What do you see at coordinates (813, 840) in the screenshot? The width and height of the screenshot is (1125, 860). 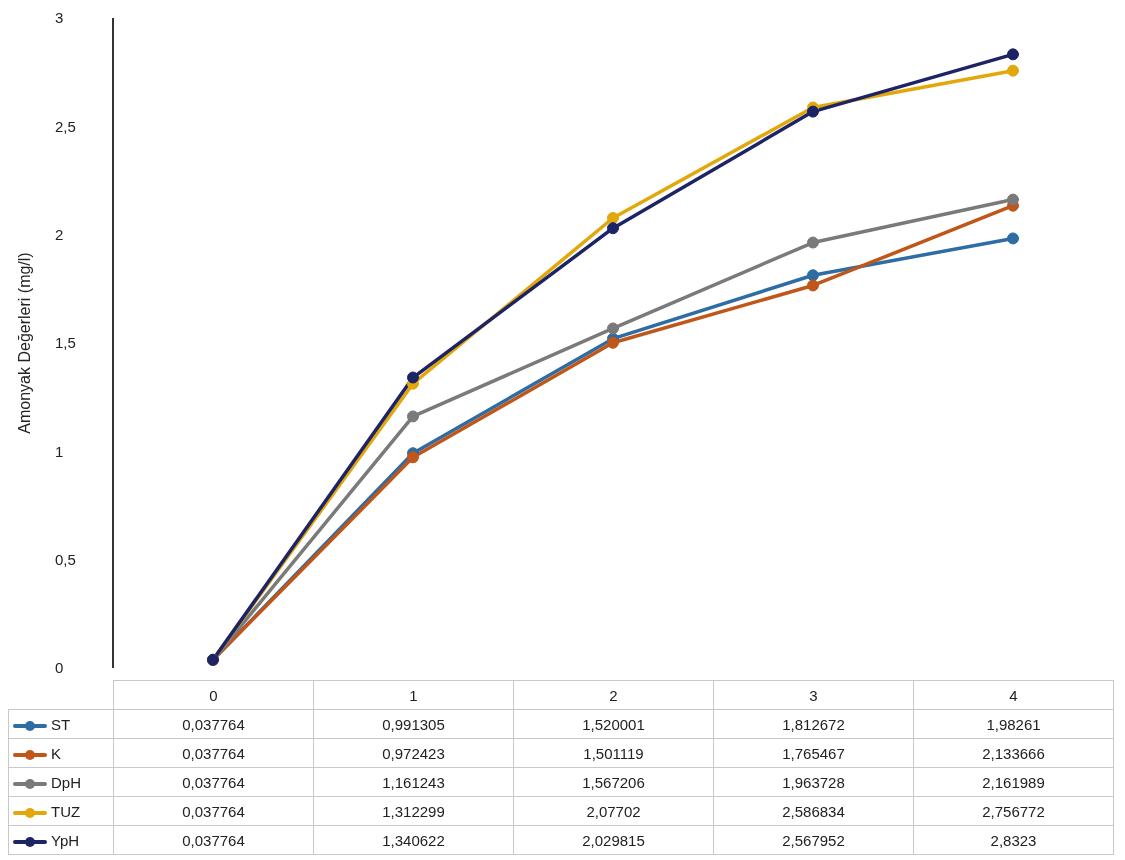 I see `data-label: 2,567952` at bounding box center [813, 840].